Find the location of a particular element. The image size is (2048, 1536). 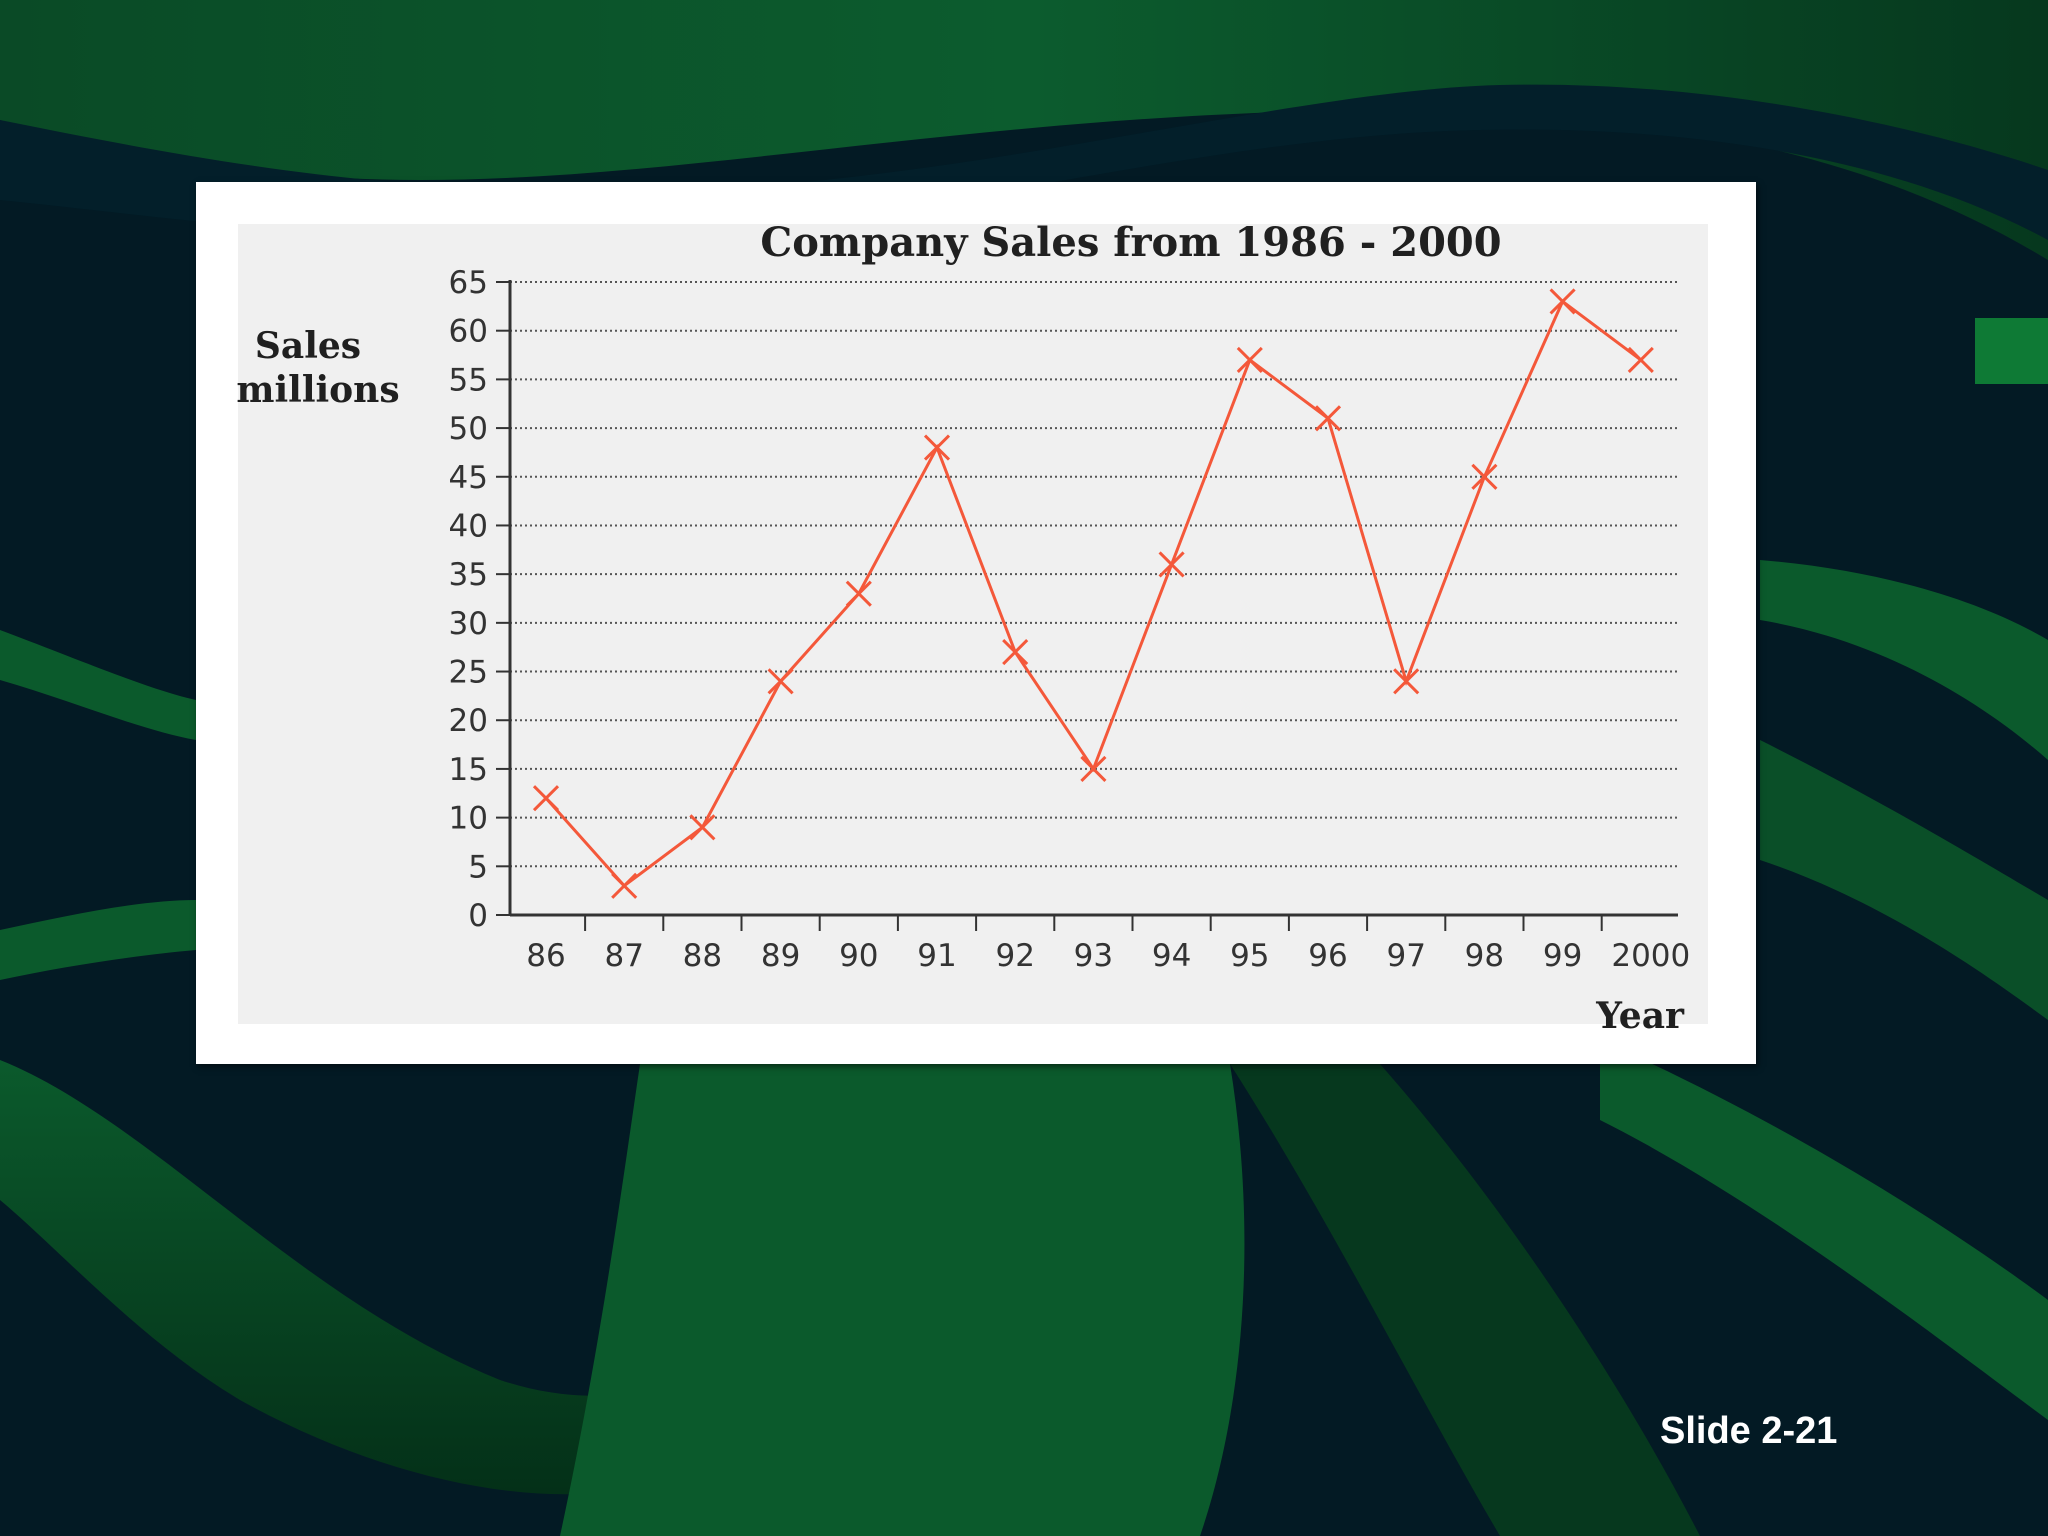

x-tick-label: 99 is located at coordinates (1562, 956).